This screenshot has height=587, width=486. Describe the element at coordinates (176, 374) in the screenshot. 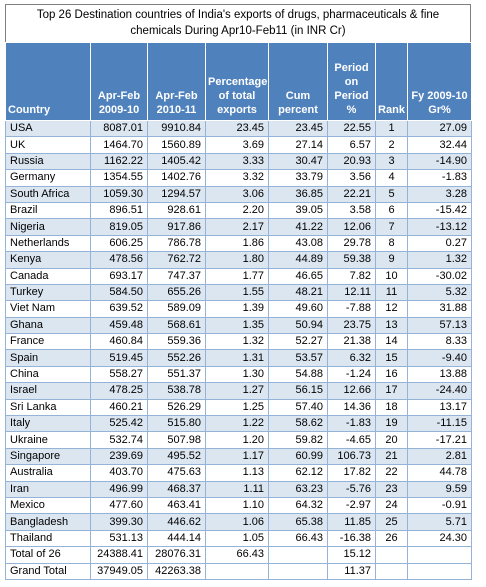

I see `value-cell: 551.37` at that location.